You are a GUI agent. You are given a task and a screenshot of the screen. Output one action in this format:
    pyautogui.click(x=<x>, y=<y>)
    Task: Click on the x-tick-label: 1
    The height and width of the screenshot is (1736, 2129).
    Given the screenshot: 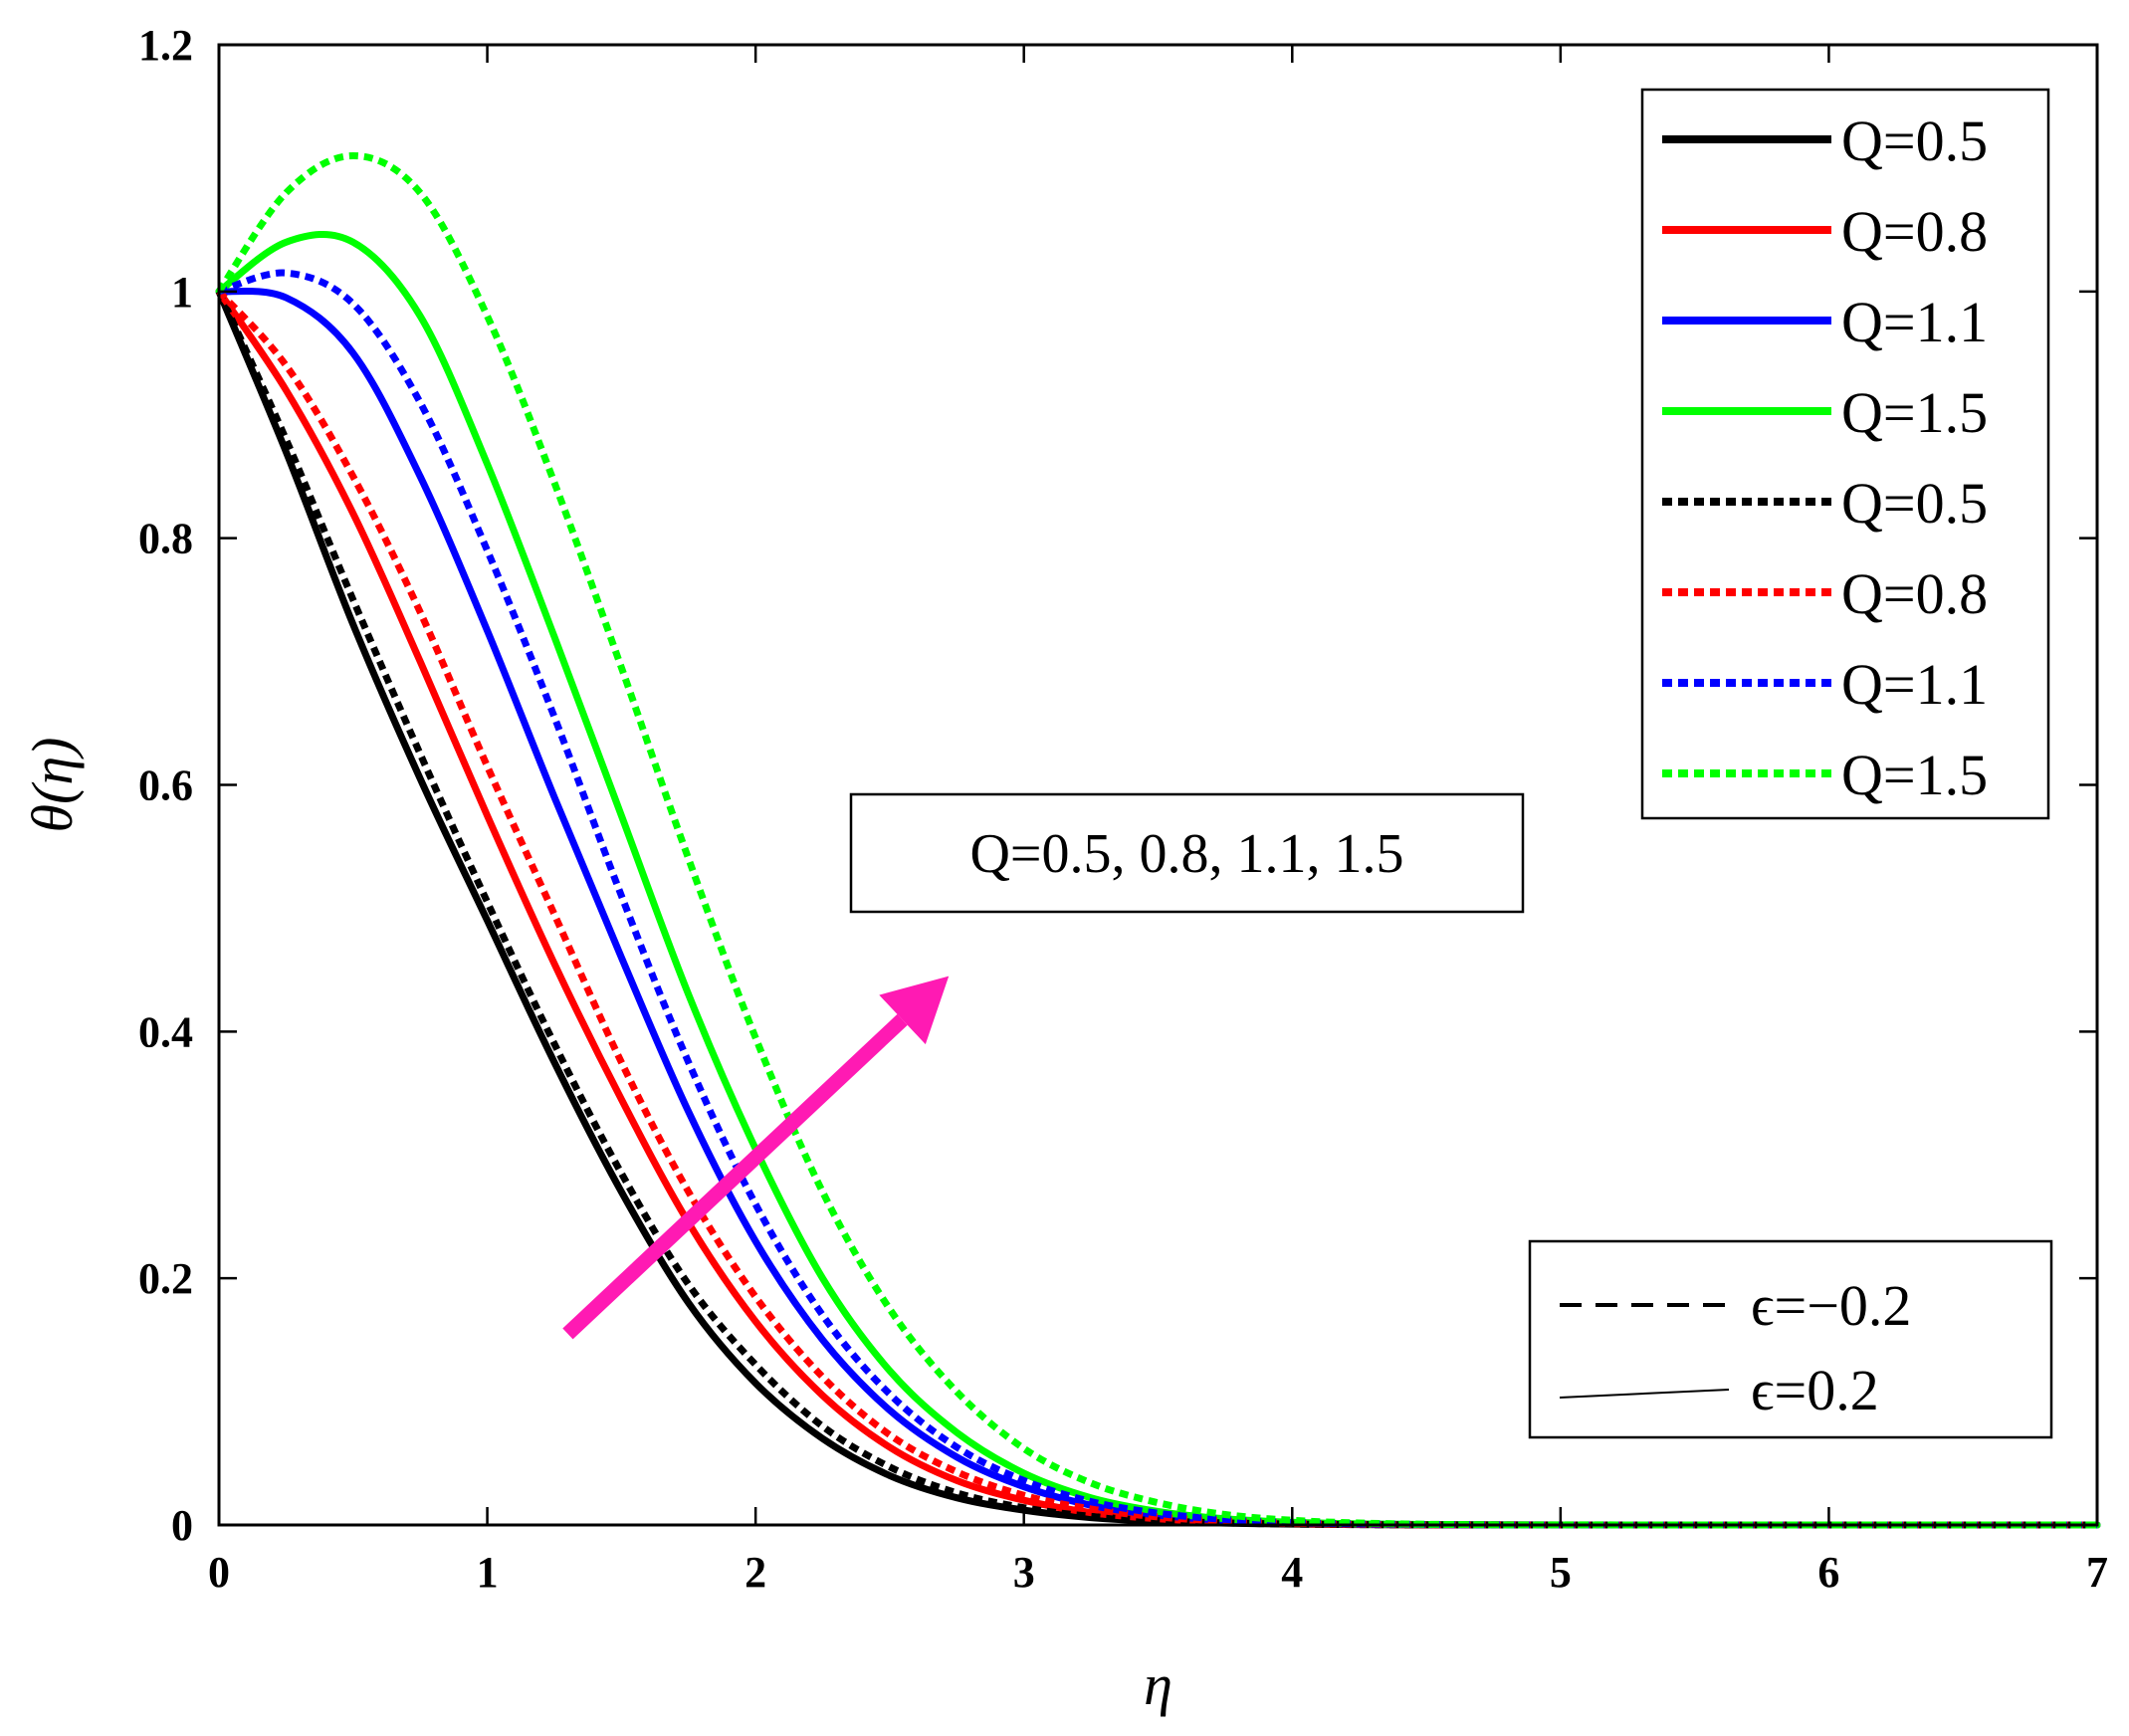 What is the action you would take?
    pyautogui.click(x=488, y=1572)
    